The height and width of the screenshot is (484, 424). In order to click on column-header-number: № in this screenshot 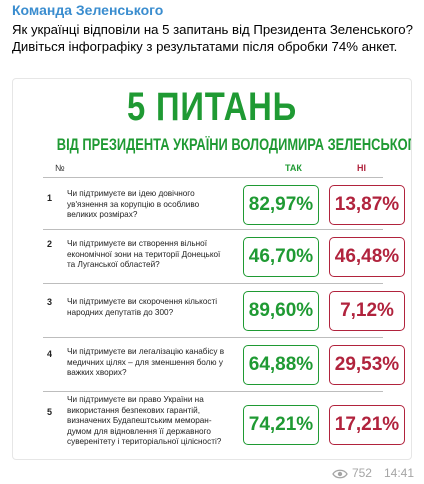, I will do `click(60, 168)`.